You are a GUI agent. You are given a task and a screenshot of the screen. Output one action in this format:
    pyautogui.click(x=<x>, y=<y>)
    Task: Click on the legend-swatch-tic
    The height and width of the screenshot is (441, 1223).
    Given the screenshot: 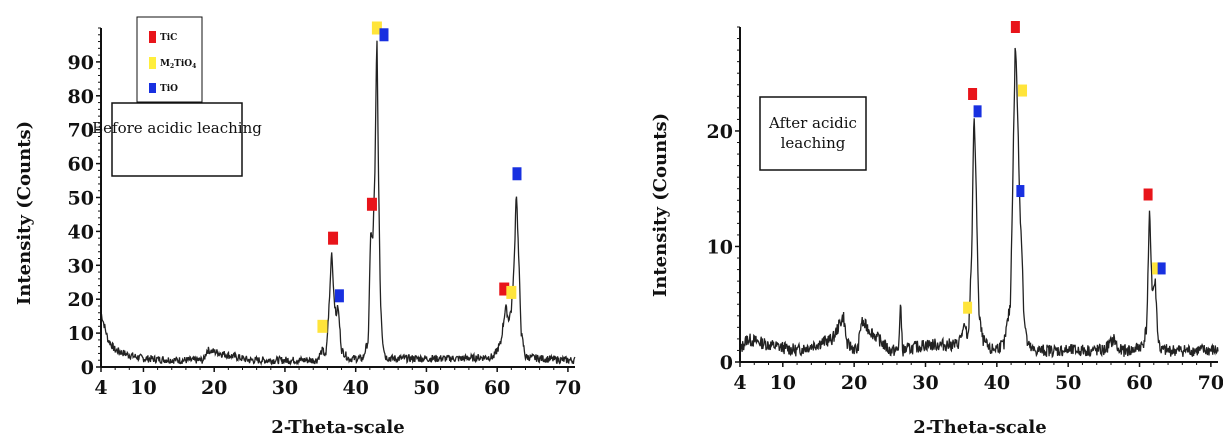 What is the action you would take?
    pyautogui.click(x=152, y=37)
    